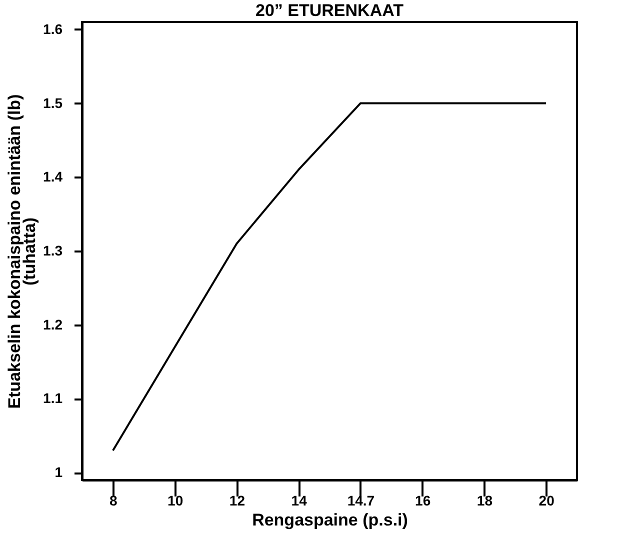 This screenshot has width=624, height=558. I want to click on x-tick-label: 10, so click(176, 500).